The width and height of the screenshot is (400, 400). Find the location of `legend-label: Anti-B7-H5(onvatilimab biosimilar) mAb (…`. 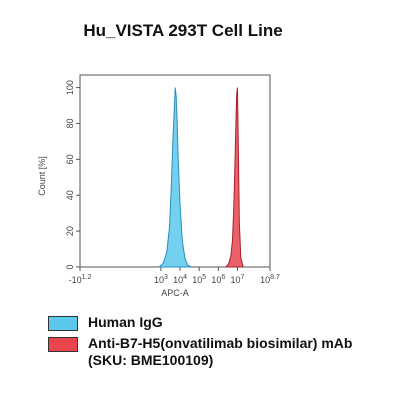

legend-label: Anti-B7-H5(onvatilimab biosimilar) mAb (… is located at coordinates (220, 351).